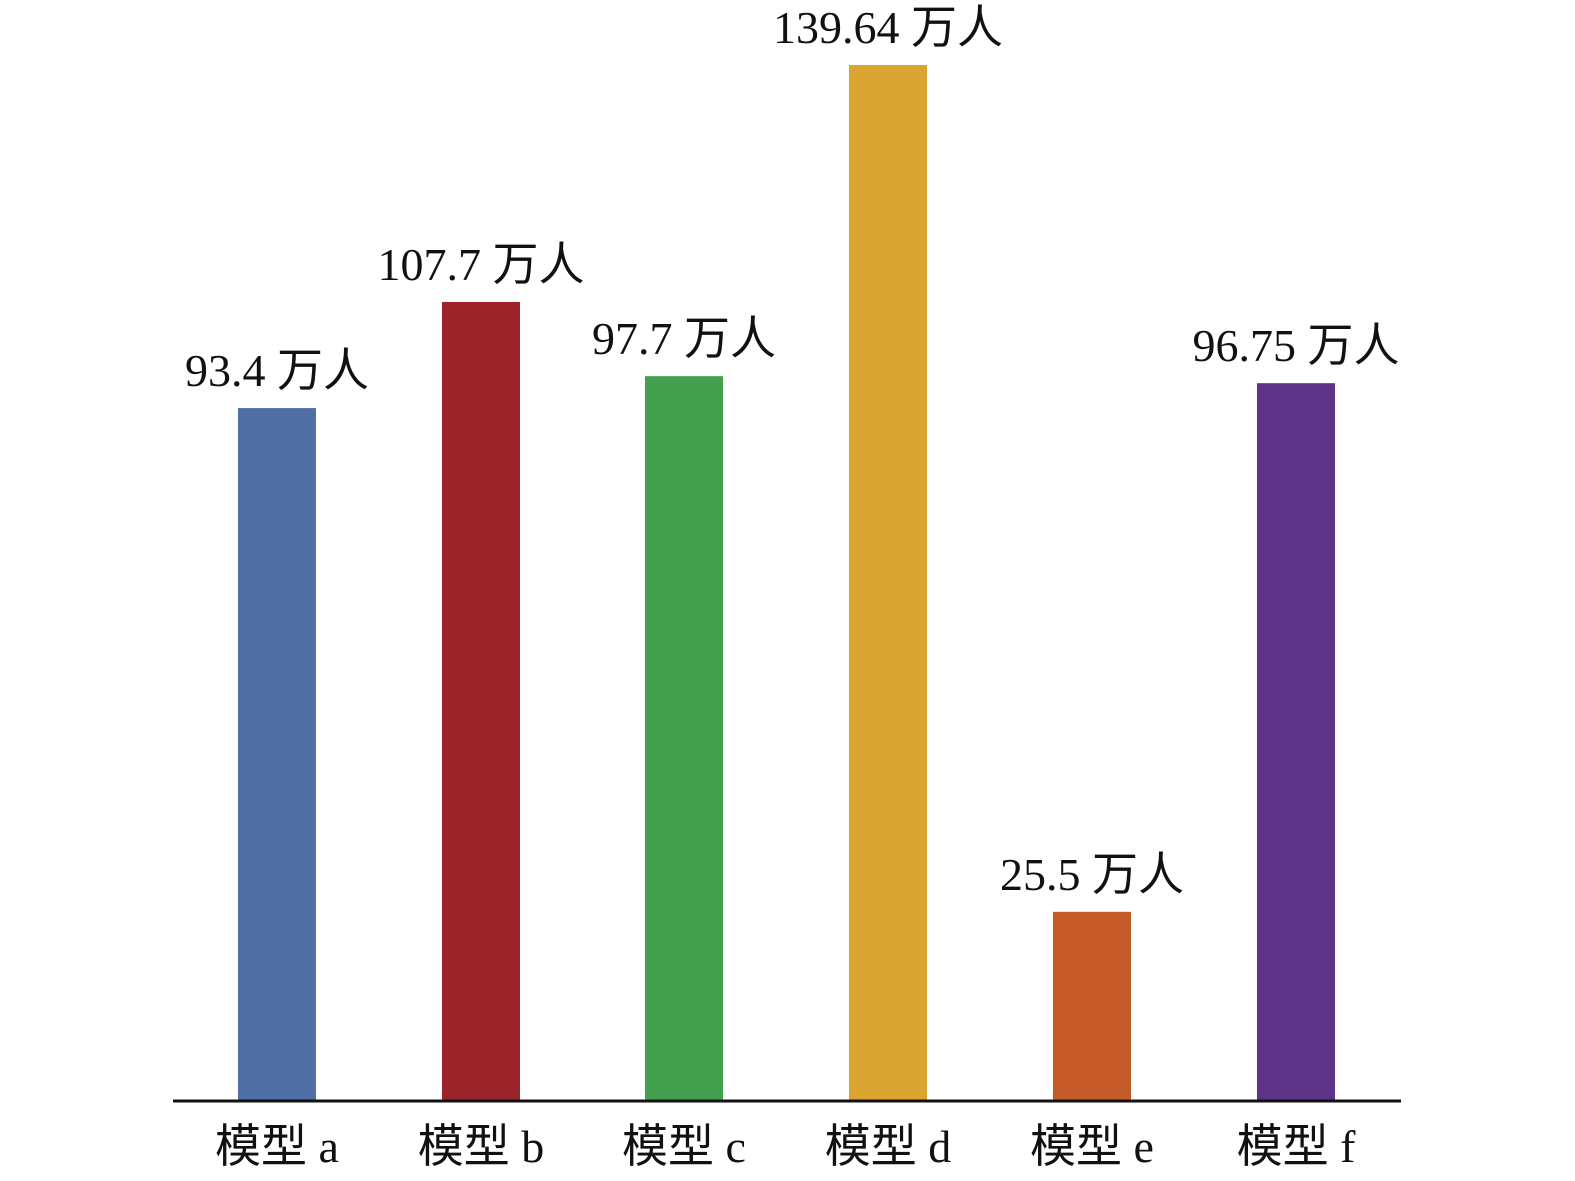  I want to click on category-label-3: 模型 c, so click(684, 1146).